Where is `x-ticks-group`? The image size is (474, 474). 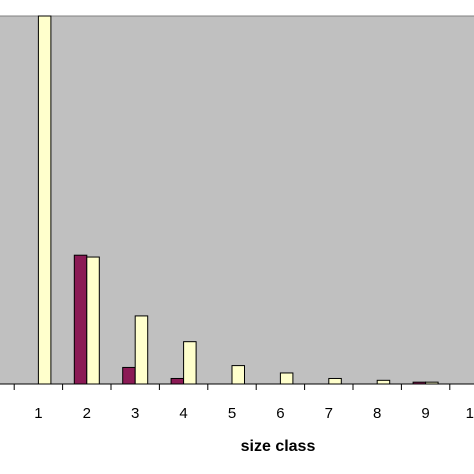
x-ticks-group is located at coordinates (232, 387).